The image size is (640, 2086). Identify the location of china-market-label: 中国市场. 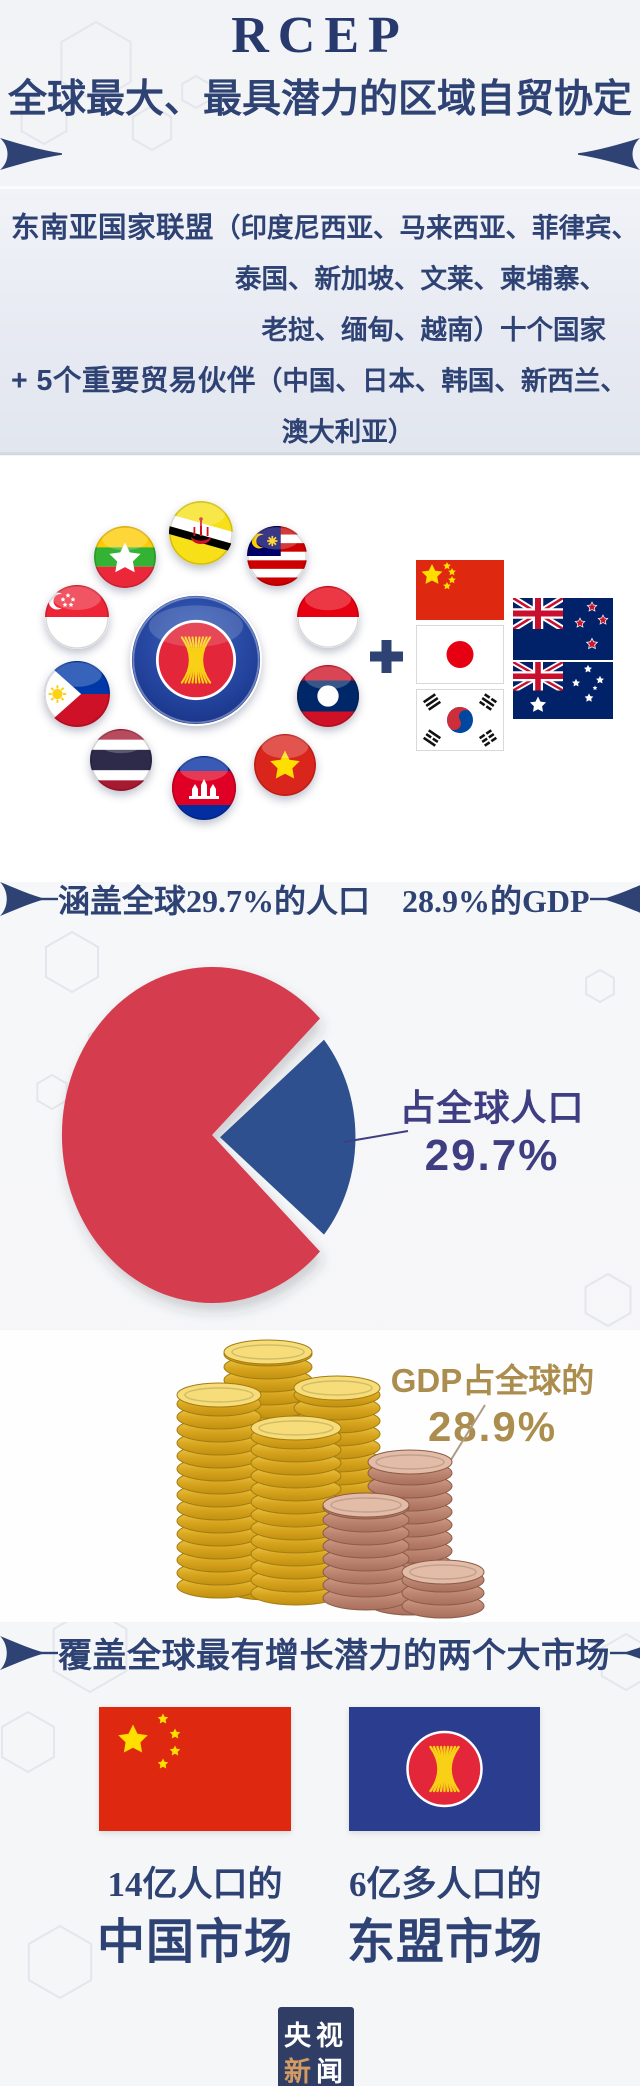
(194, 1942).